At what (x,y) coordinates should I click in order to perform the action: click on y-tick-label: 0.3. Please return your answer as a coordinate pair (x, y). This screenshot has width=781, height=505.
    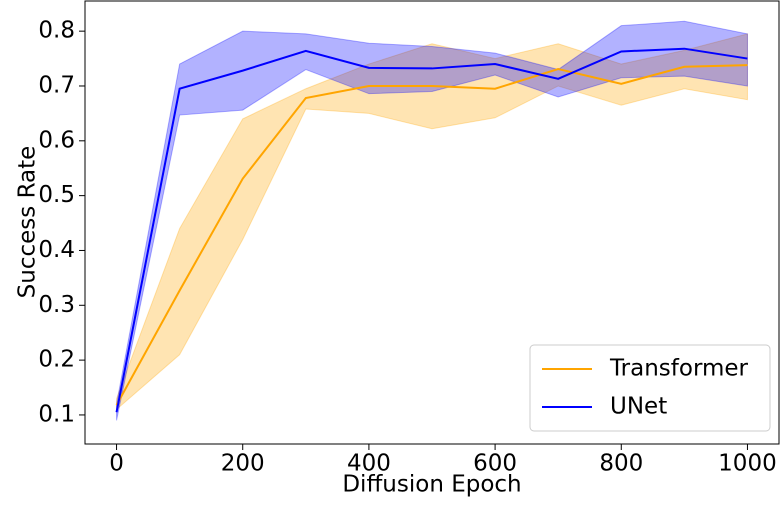
    Looking at the image, I should click on (56, 305).